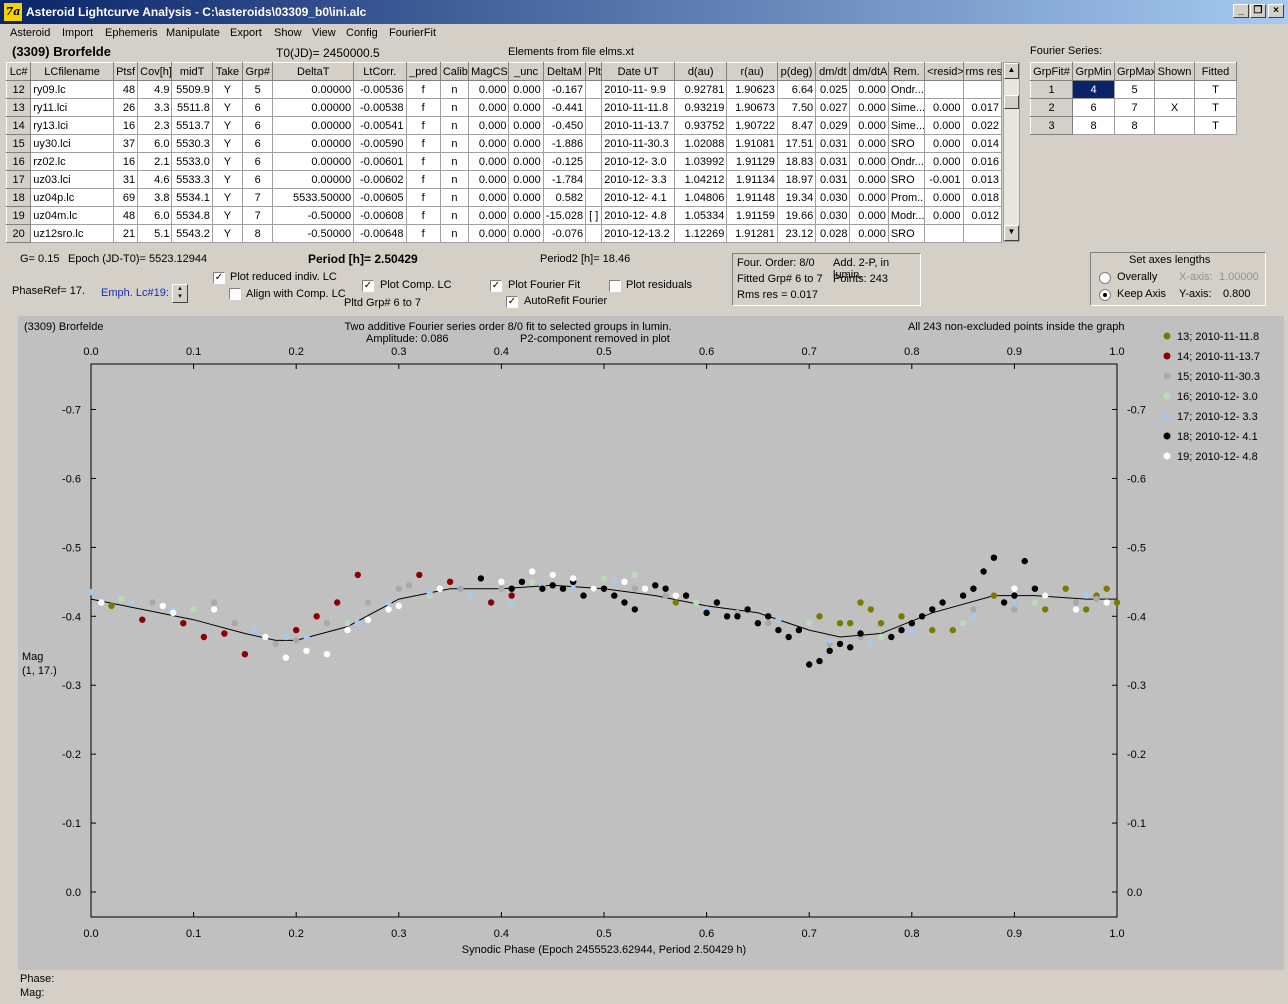 This screenshot has width=1288, height=1004. What do you see at coordinates (18, 233) in the screenshot?
I see `table-cell: 20` at bounding box center [18, 233].